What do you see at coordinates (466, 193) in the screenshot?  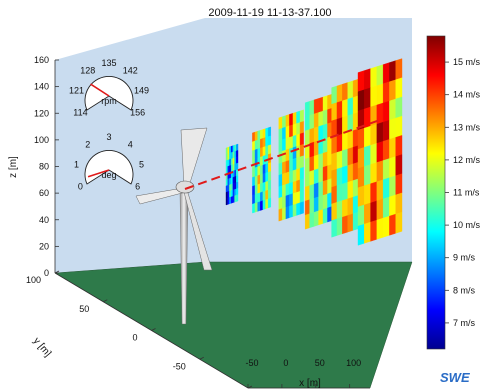 I see `colorbar-tick-label: 11 m/s` at bounding box center [466, 193].